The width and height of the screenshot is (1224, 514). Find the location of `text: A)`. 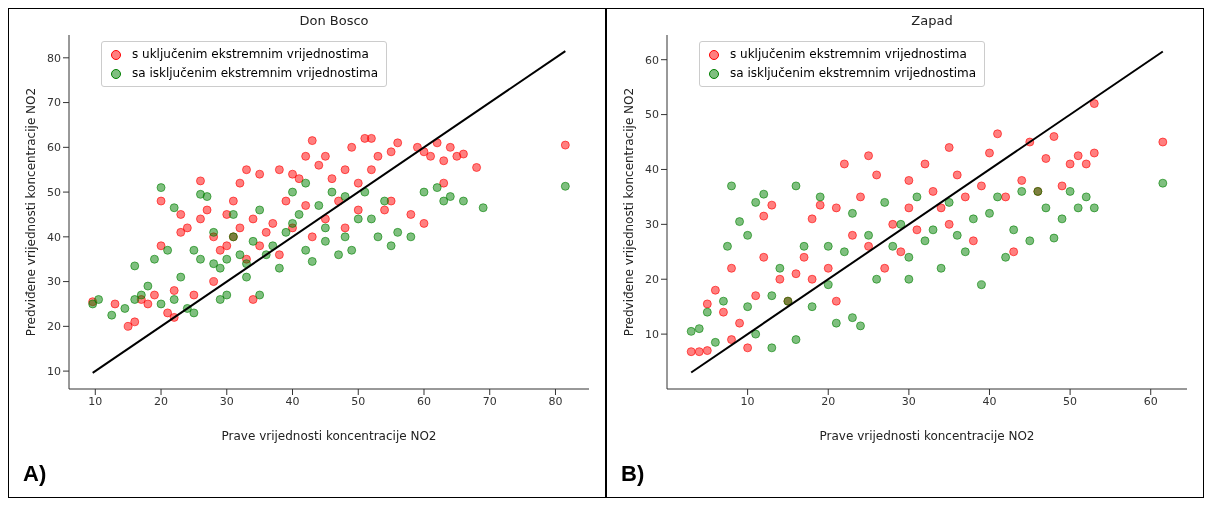

text: A) is located at coordinates (35, 474).